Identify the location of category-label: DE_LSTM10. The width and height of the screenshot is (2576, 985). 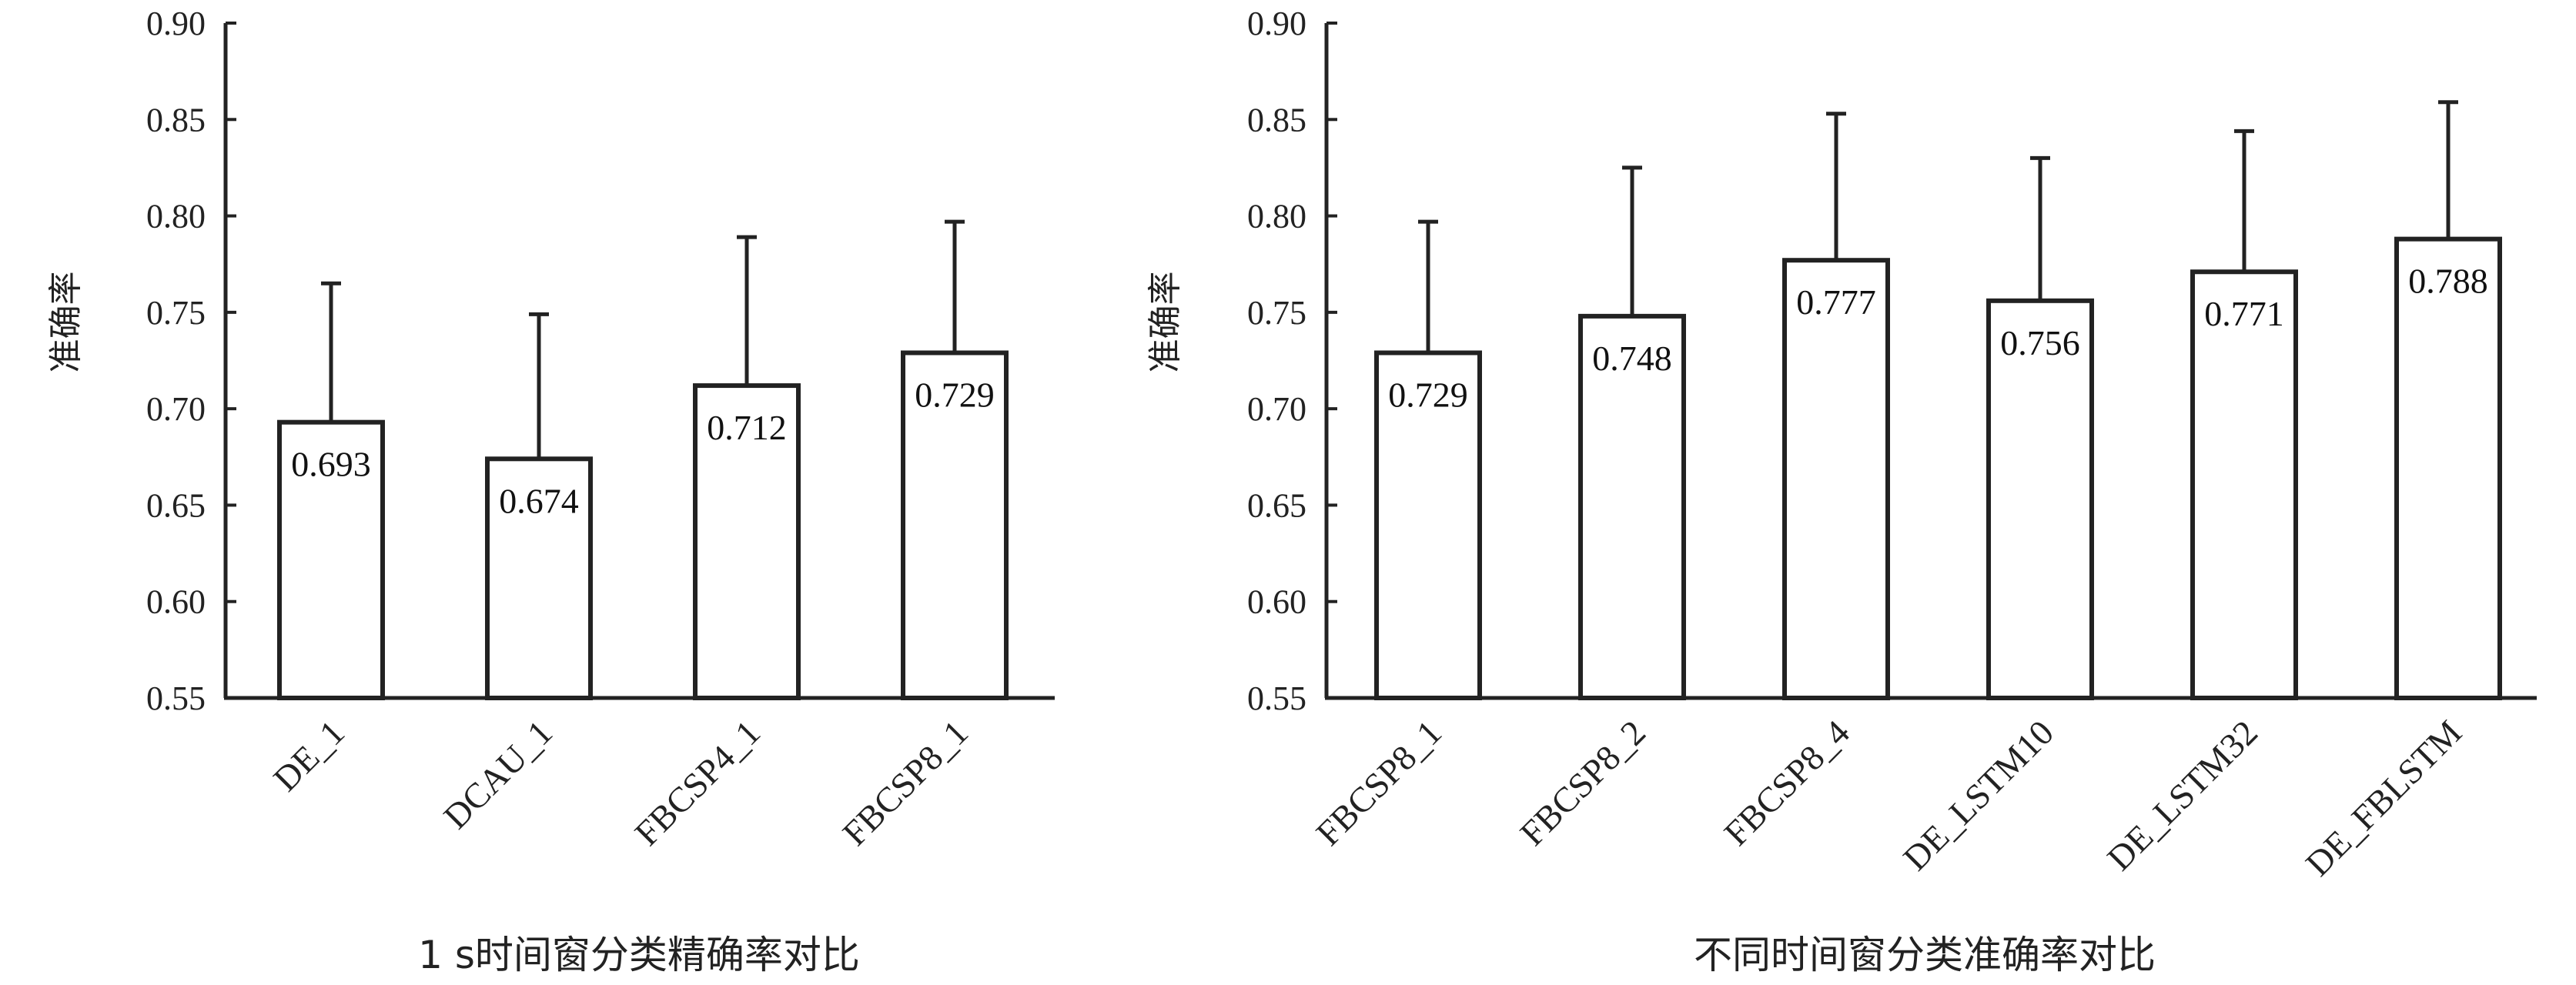
(1978, 795).